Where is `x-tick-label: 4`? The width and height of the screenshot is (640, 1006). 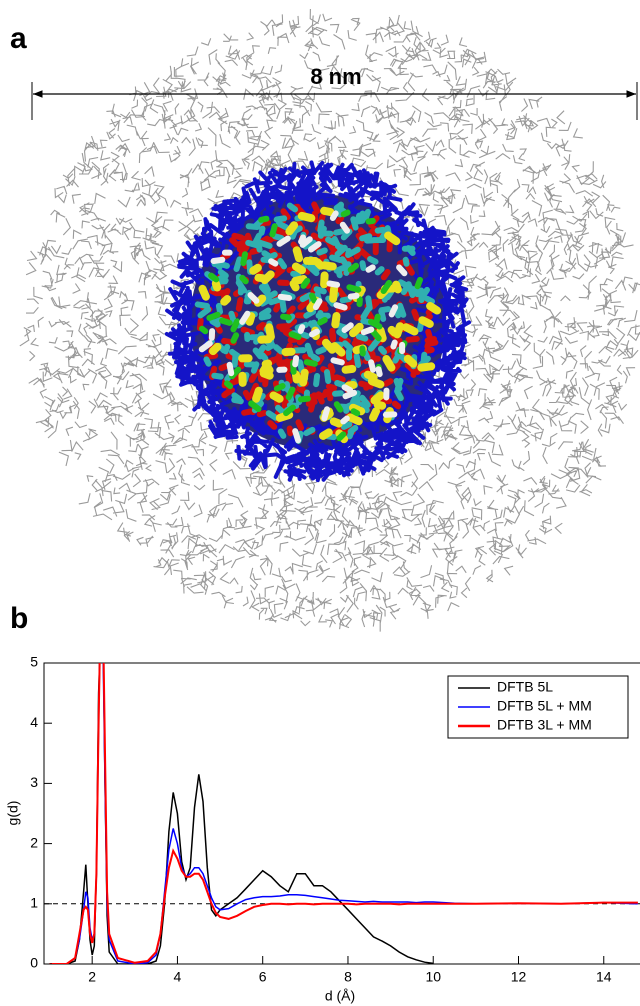
x-tick-label: 4 is located at coordinates (178, 977).